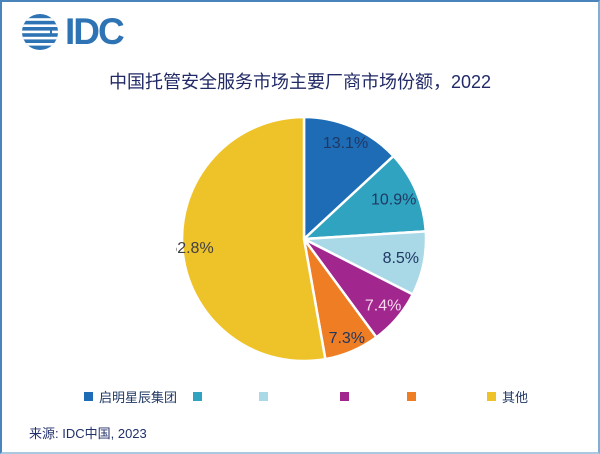 This screenshot has height=454, width=600. Describe the element at coordinates (393, 200) in the screenshot. I see `pie-slice-label: 10.9%` at that location.